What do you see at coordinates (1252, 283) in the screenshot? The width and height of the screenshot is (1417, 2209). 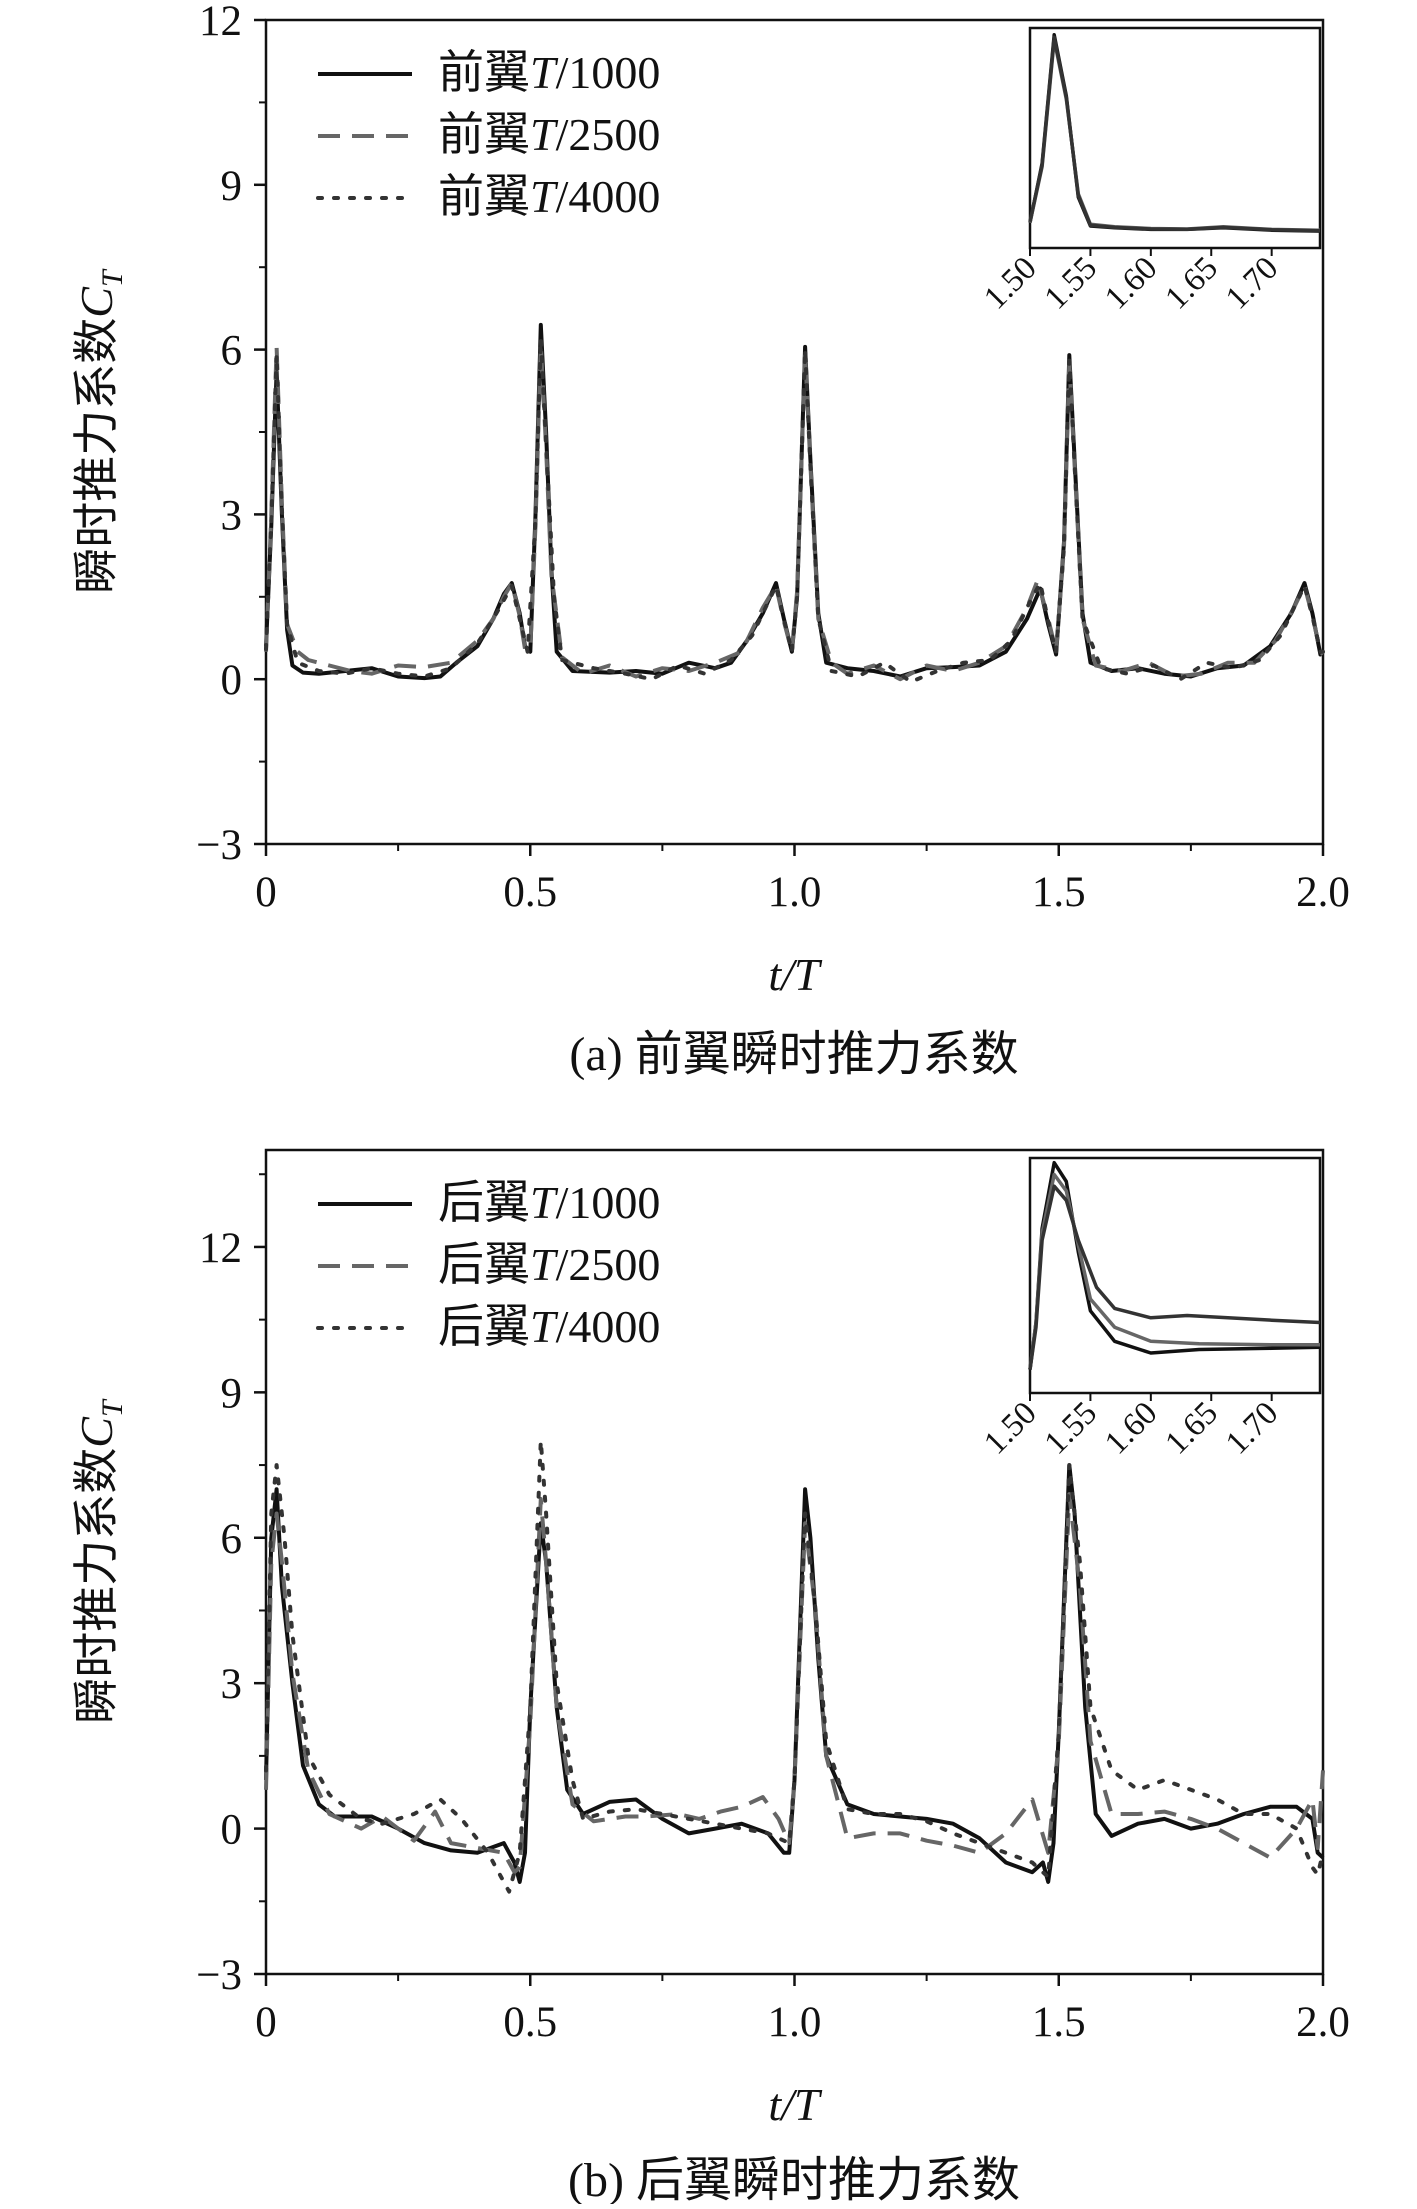 I see `inset-x-tick-label-a-4: 1.70` at bounding box center [1252, 283].